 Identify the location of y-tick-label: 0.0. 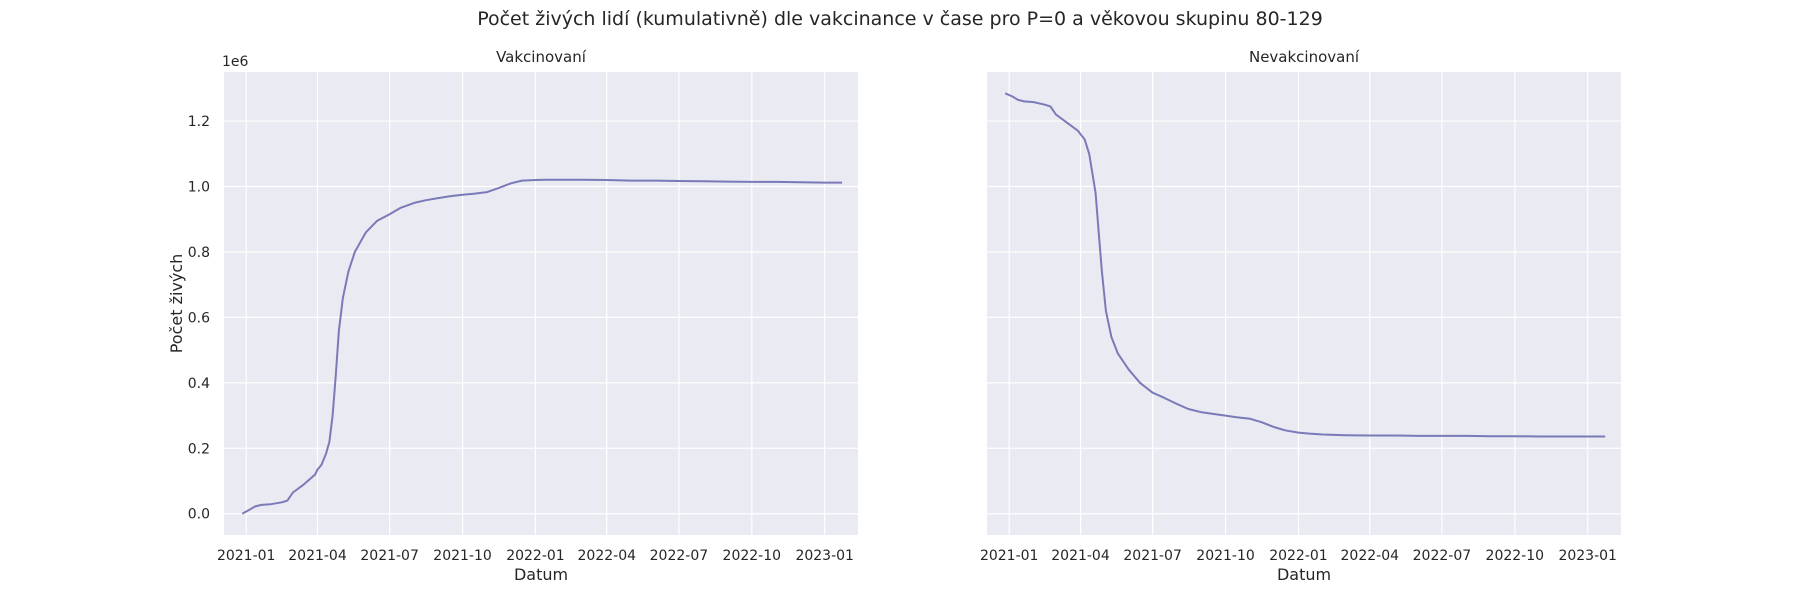
(199, 515).